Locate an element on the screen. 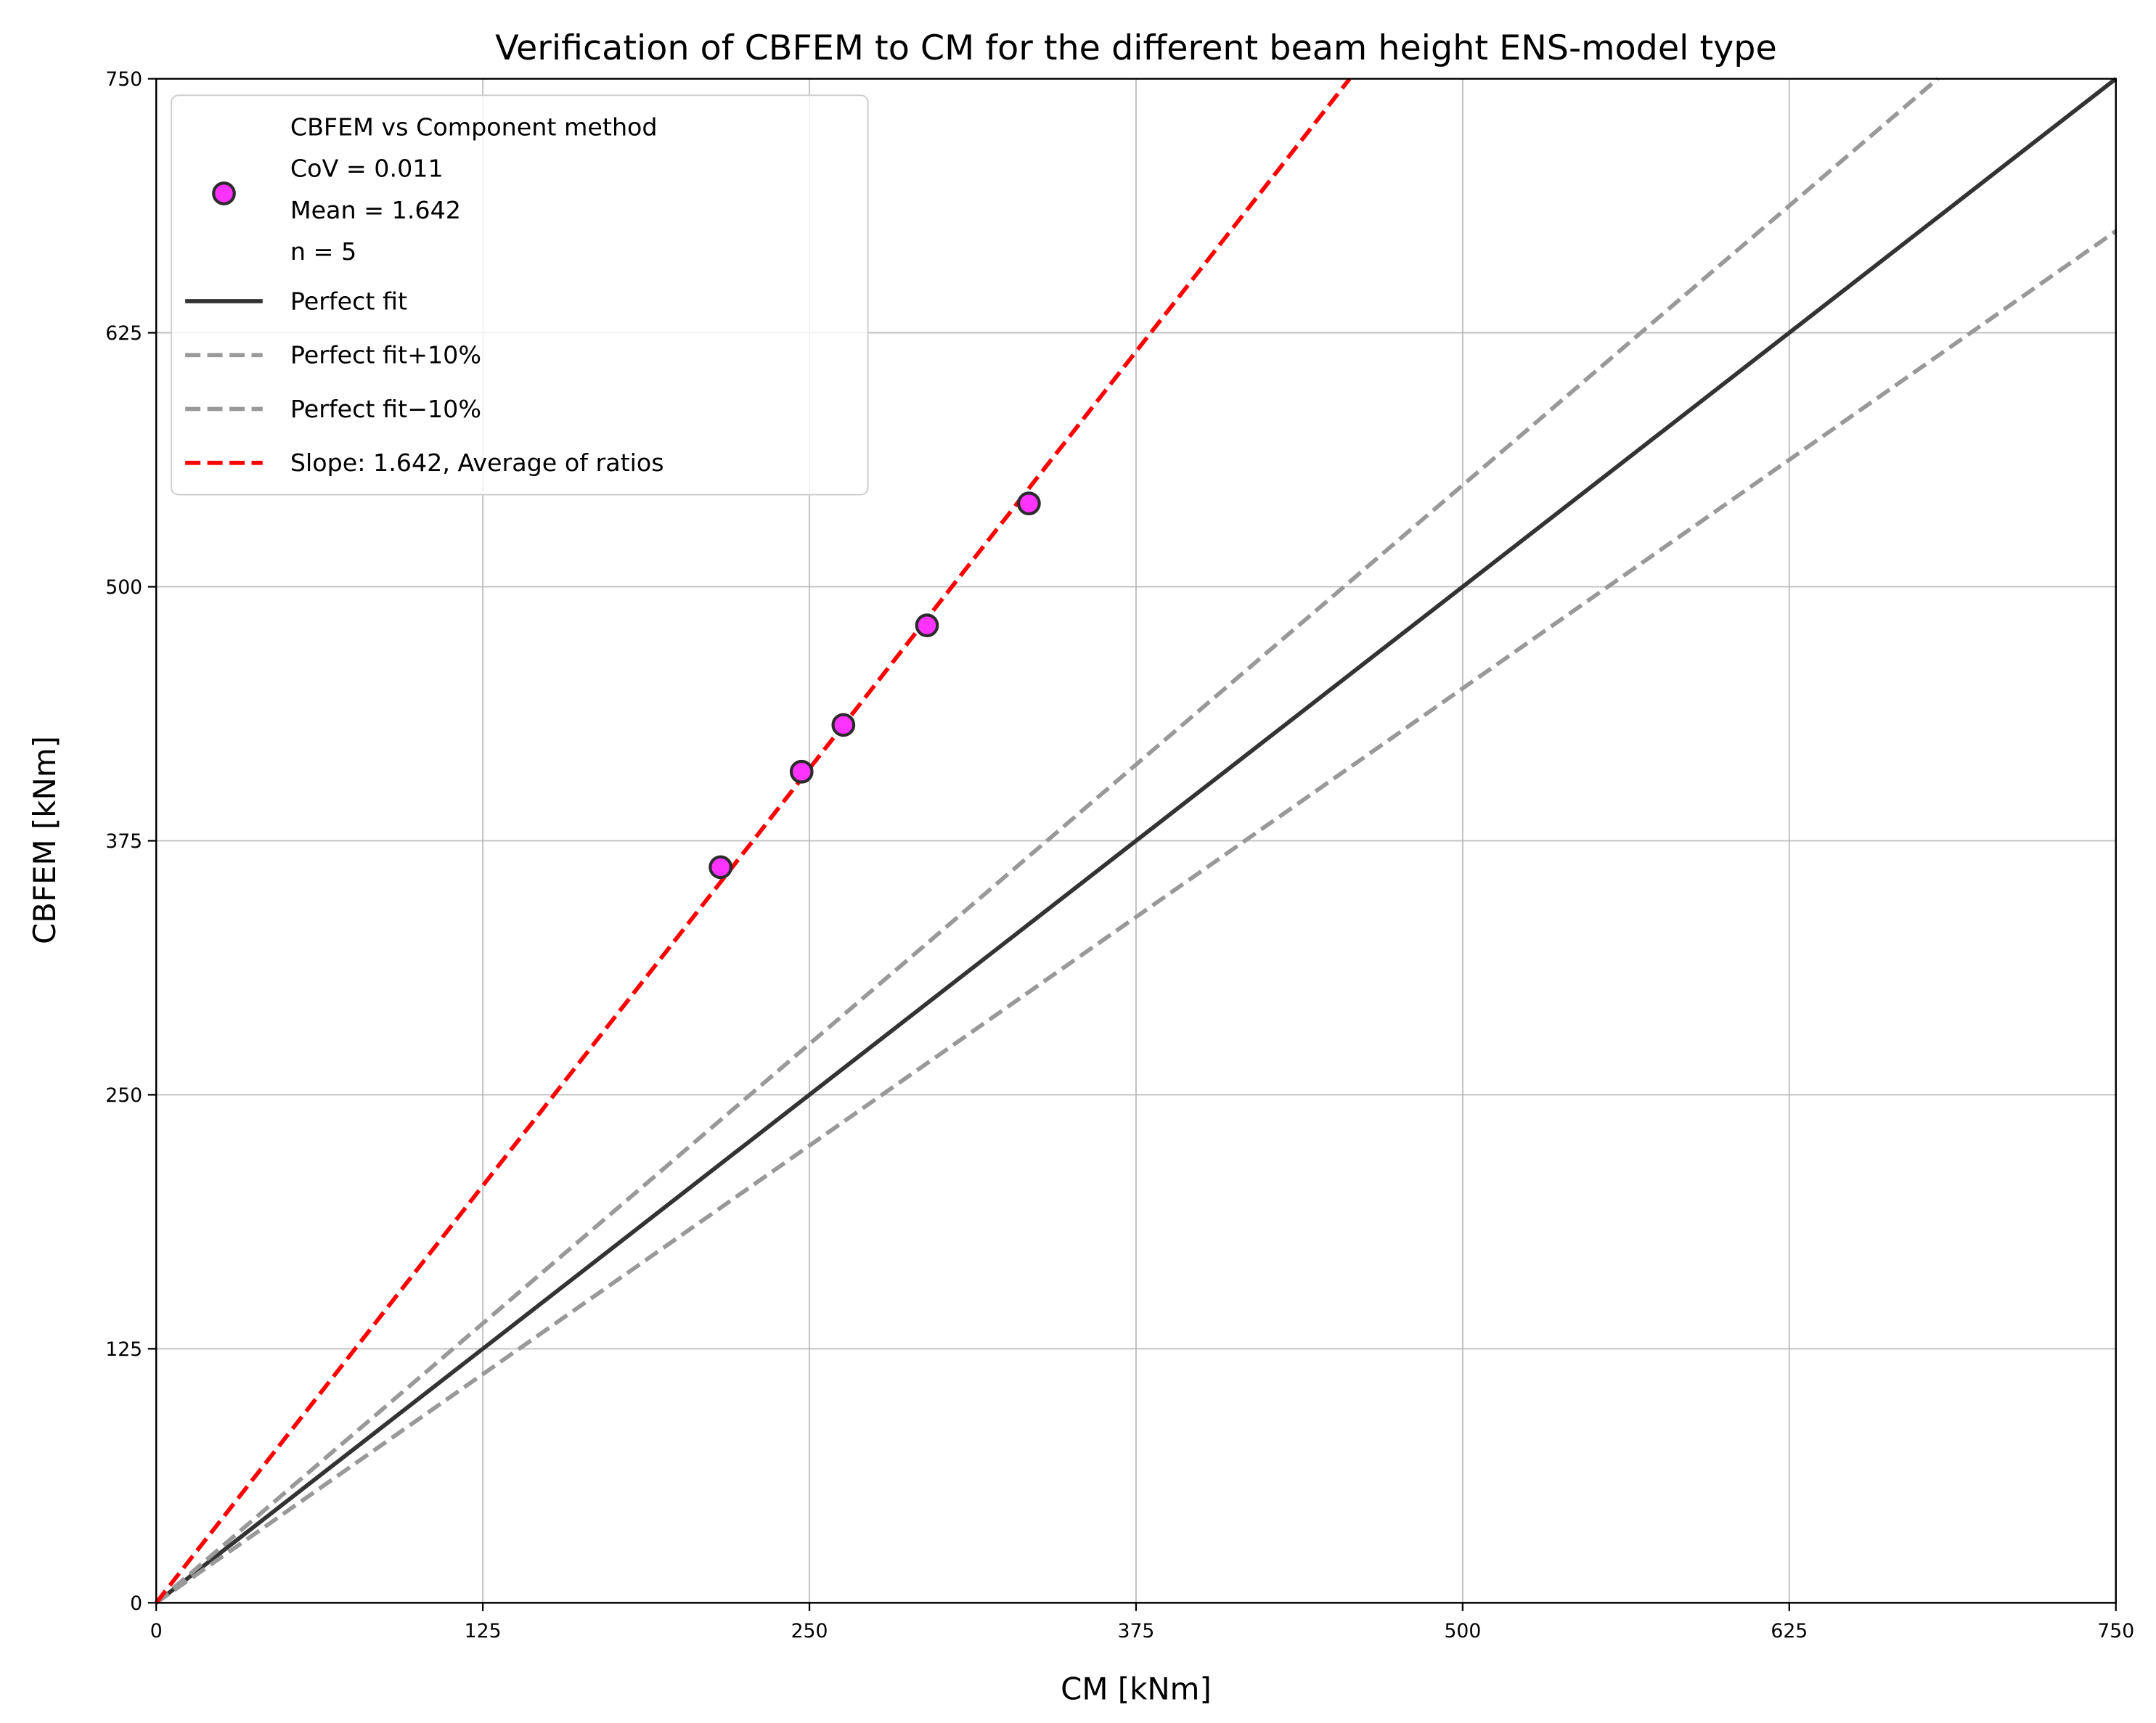 The image size is (2156, 1723). y-tick-label: 250 is located at coordinates (124, 1095).